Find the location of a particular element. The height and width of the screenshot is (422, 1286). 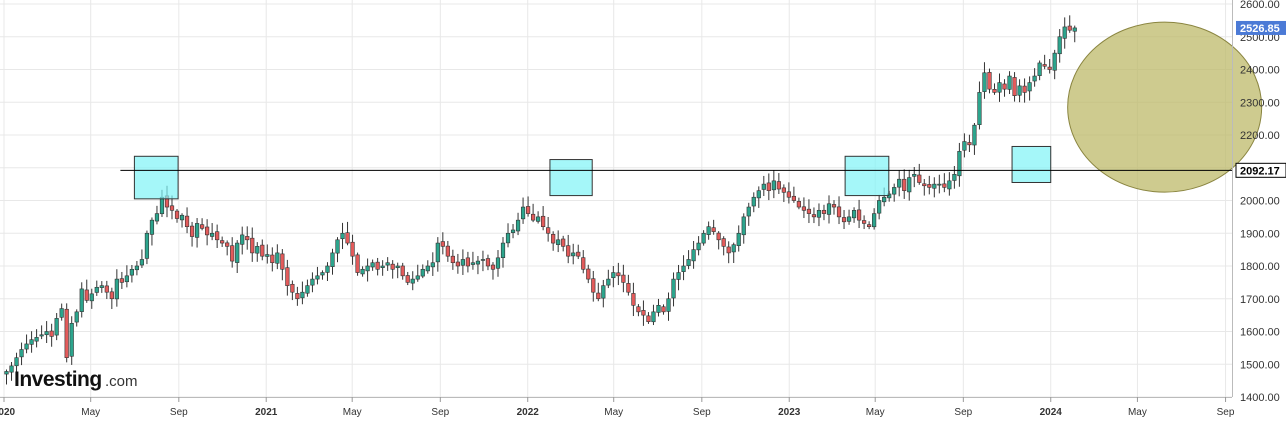

y-tick-label: 2300.00 is located at coordinates (1260, 103).